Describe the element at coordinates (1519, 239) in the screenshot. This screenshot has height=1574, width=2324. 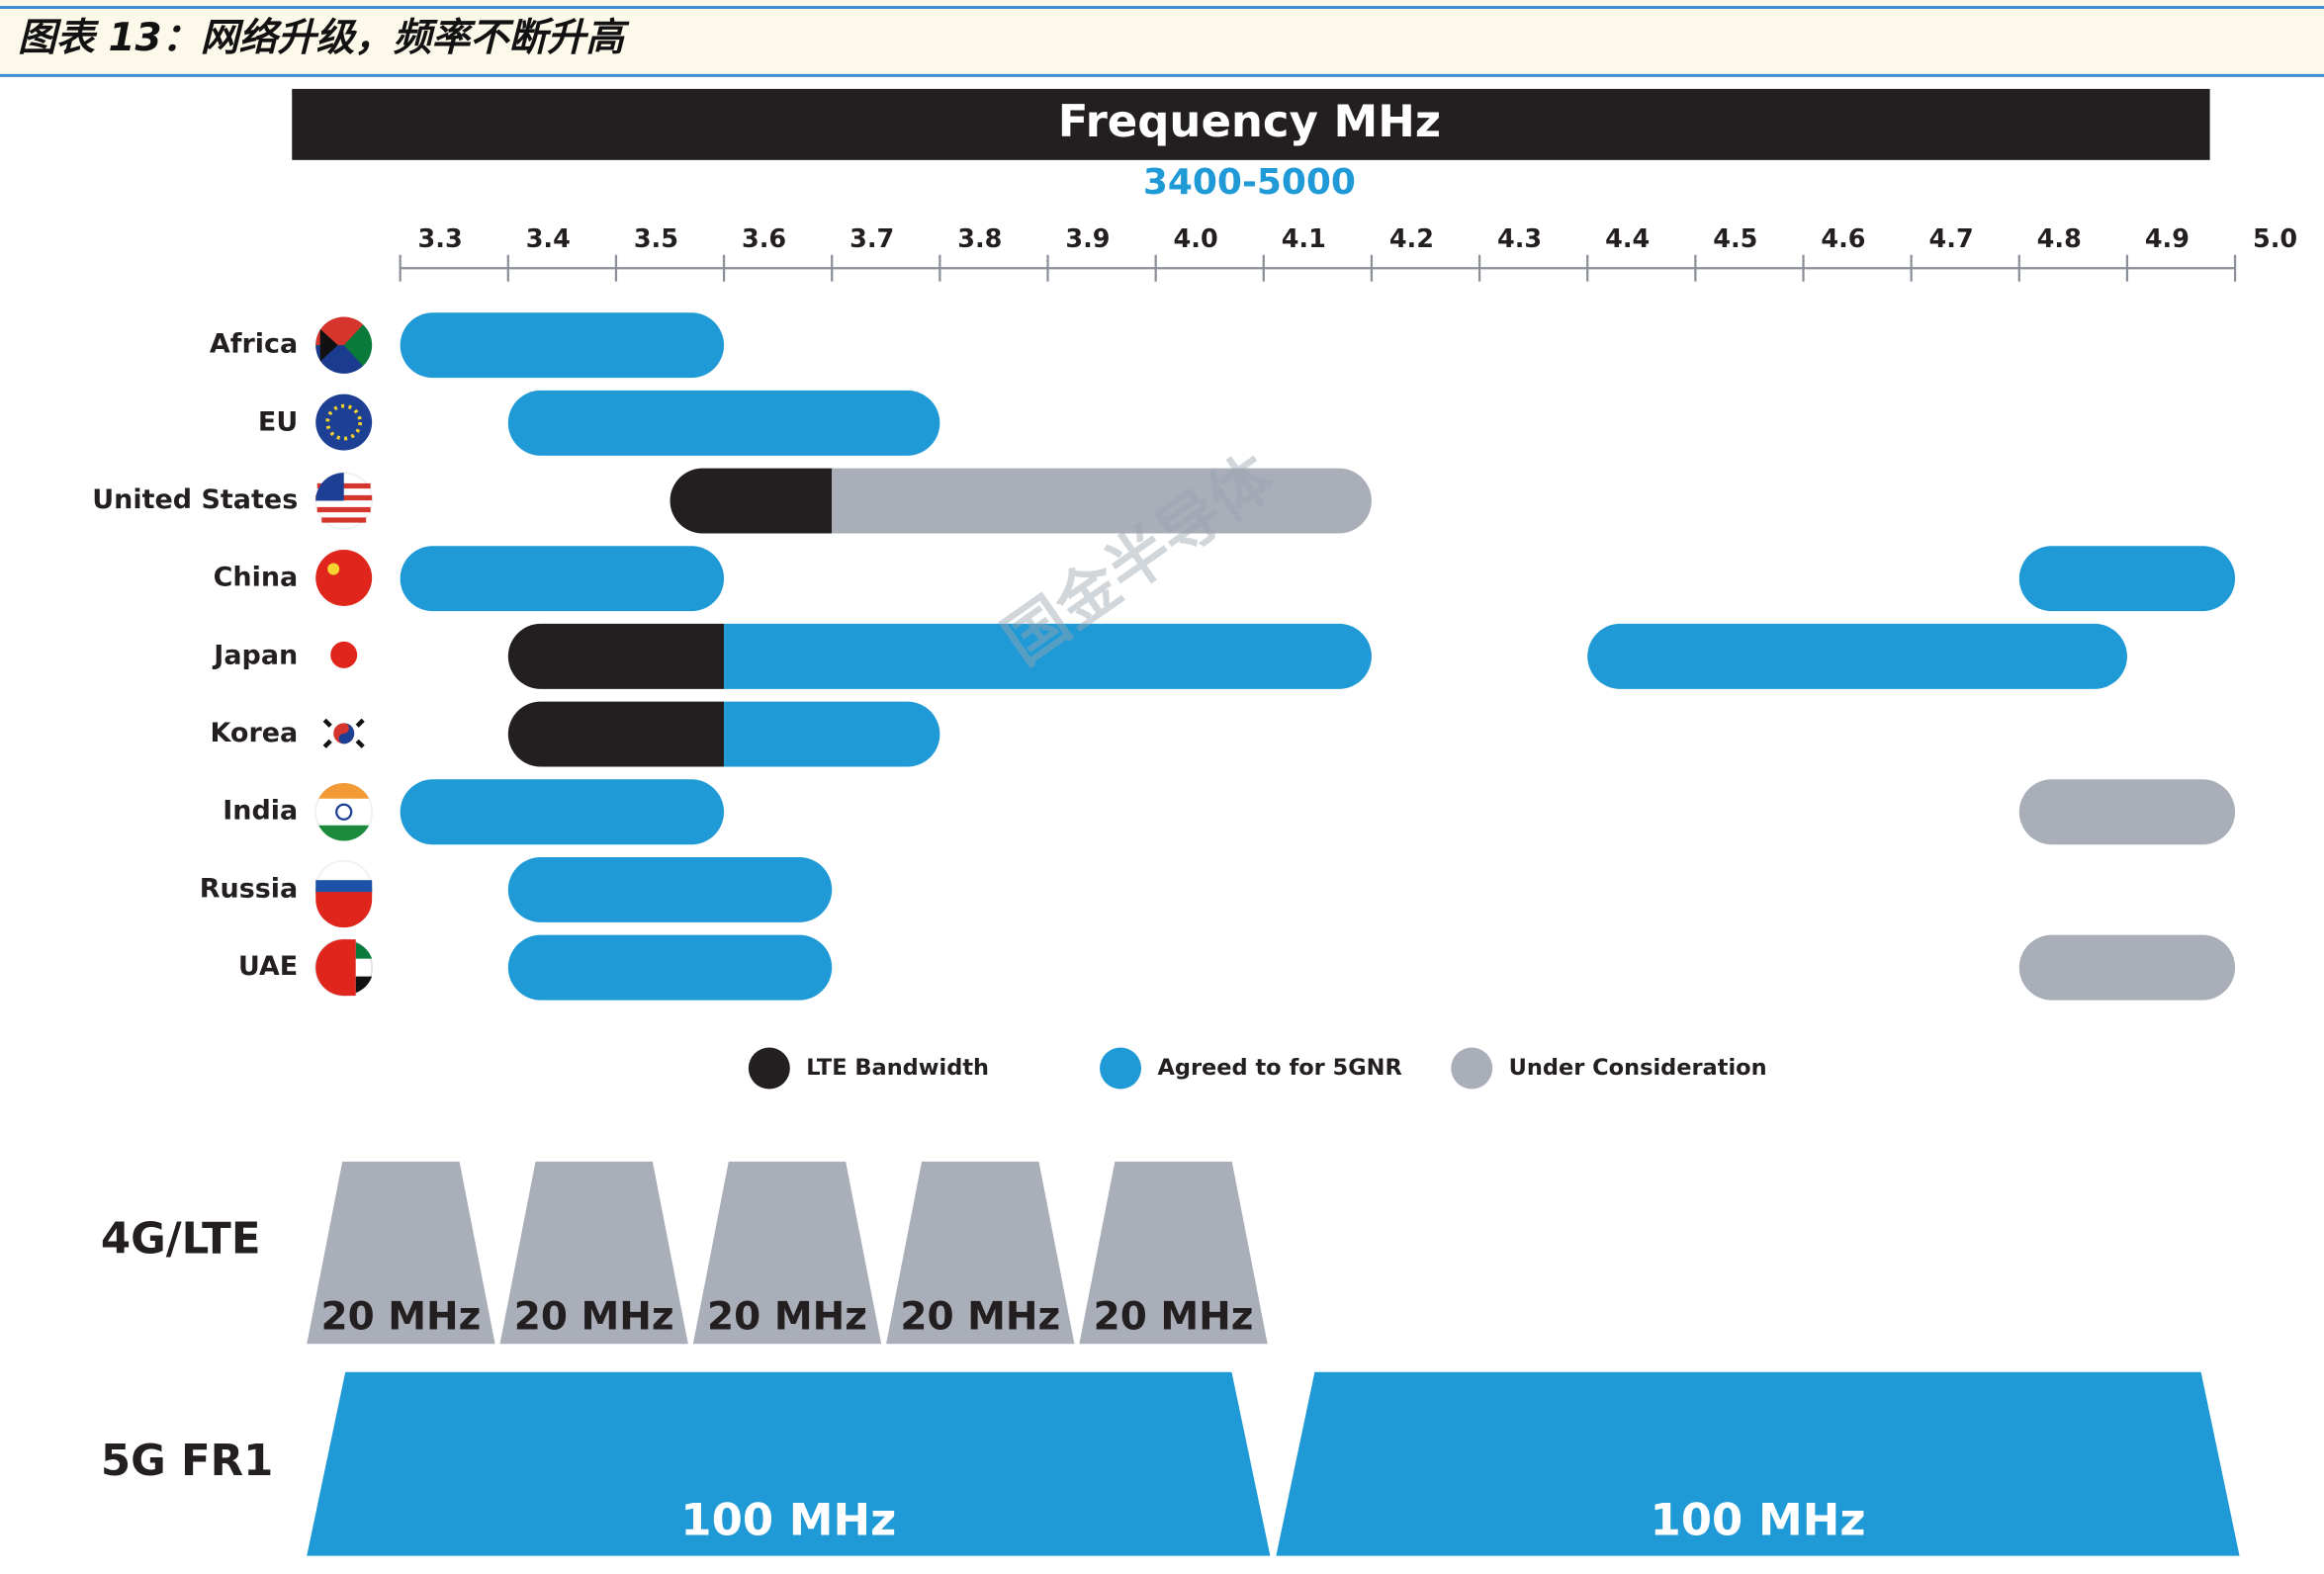
I see `x-tick-label: 4.3` at that location.